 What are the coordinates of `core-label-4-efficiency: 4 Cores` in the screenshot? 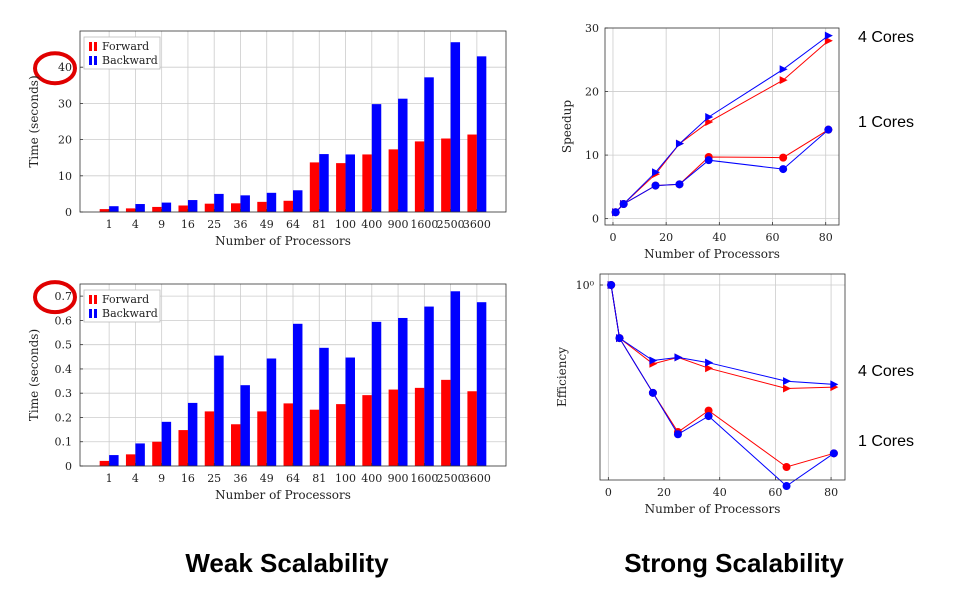 It's located at (886, 371).